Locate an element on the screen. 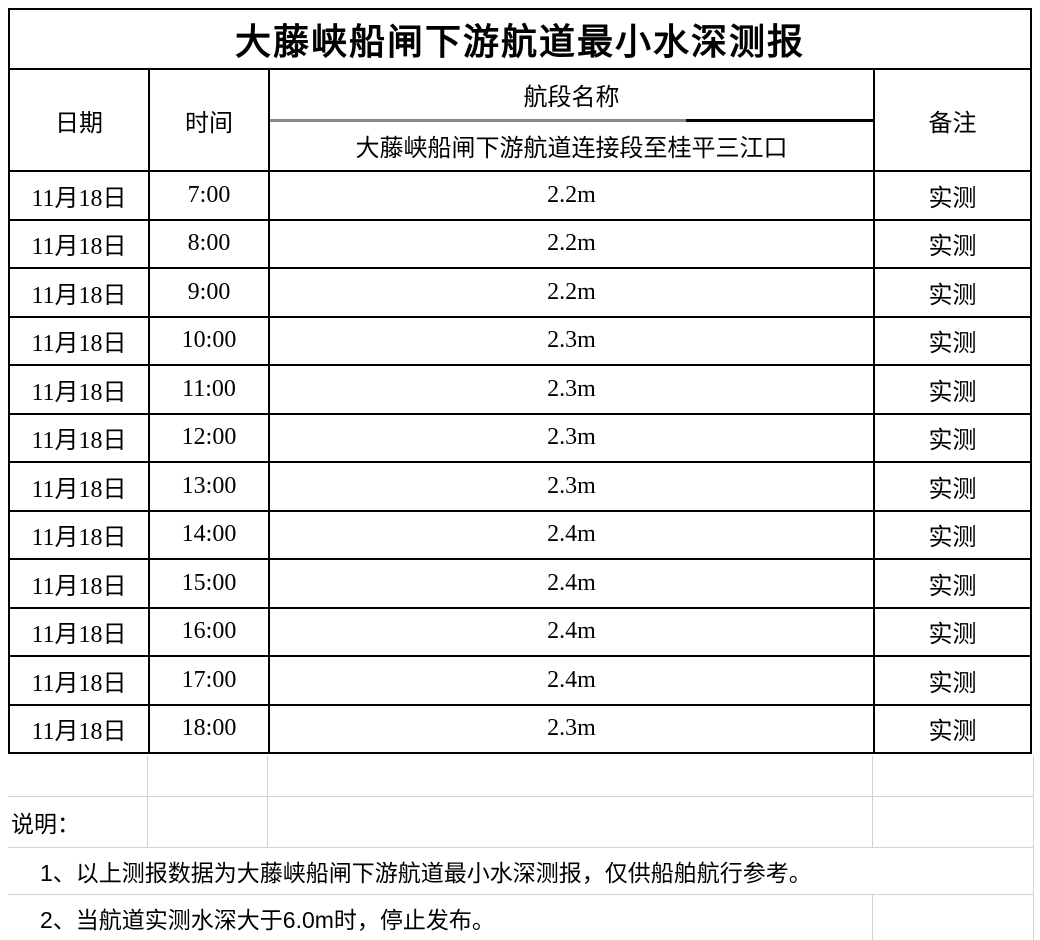 The height and width of the screenshot is (940, 1040). table-row: 11月18日 18:00 2.3m 实测 is located at coordinates (520, 728).